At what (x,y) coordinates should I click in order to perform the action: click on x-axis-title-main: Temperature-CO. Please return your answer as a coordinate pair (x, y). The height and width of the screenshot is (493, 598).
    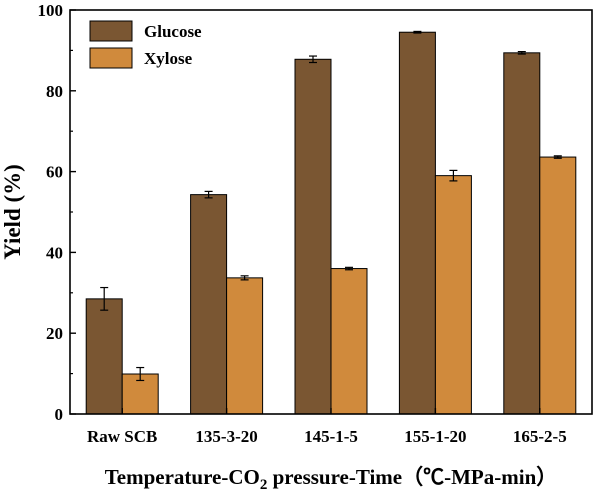
    Looking at the image, I should click on (182, 477).